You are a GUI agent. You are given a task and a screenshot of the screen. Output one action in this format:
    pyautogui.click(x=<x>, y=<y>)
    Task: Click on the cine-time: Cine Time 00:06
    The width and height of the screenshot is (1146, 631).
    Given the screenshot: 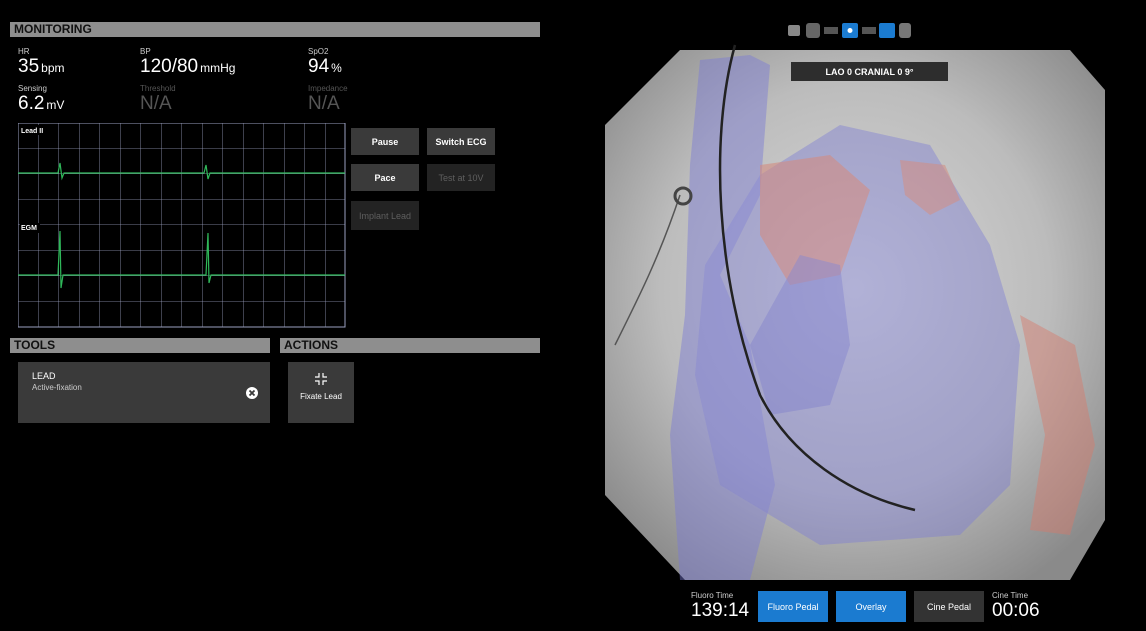 What is the action you would take?
    pyautogui.click(x=1016, y=606)
    